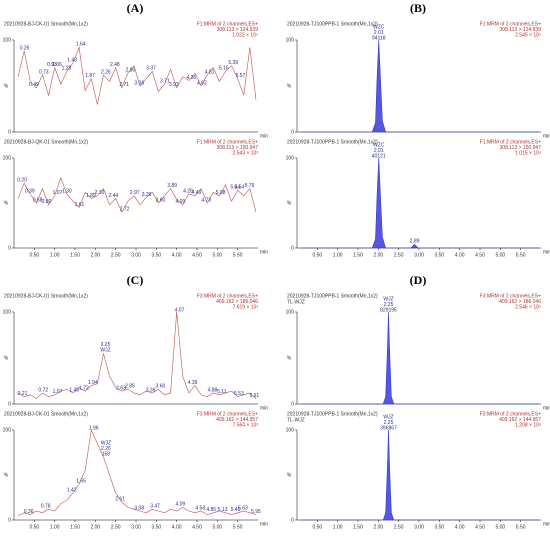  I want to click on peak-label: 5.11, so click(222, 392).